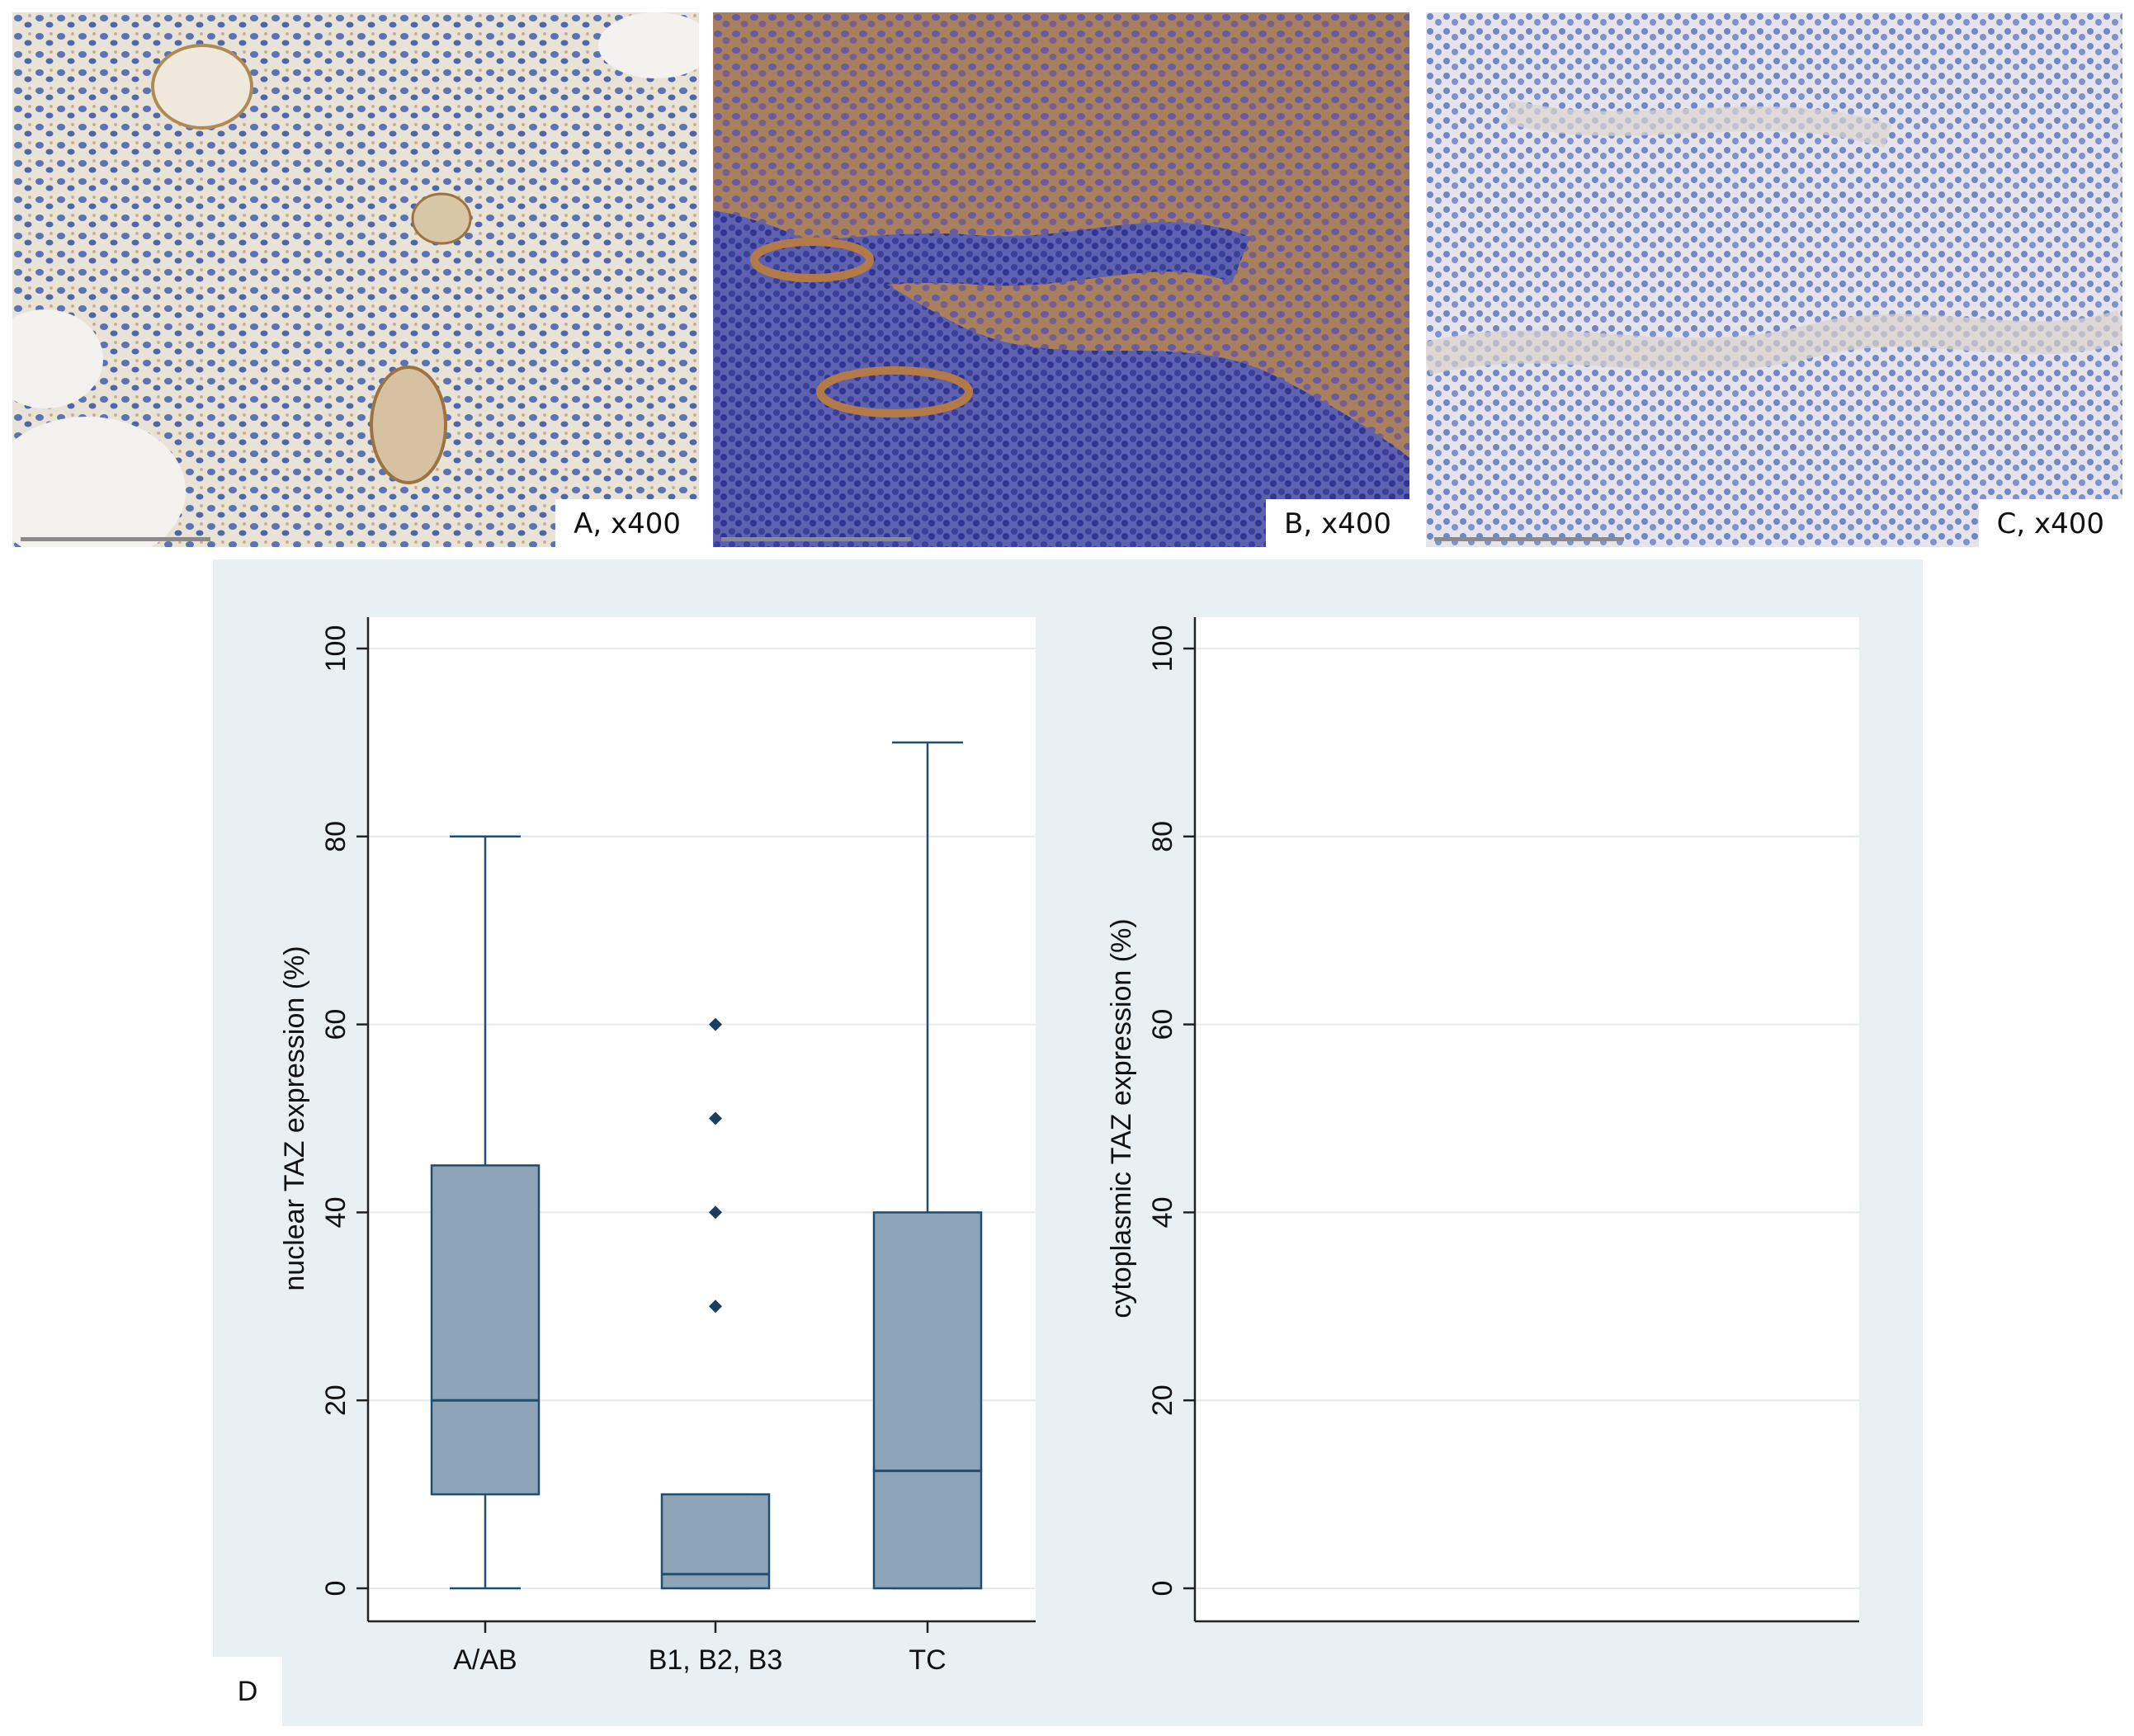 The height and width of the screenshot is (1736, 2134). I want to click on micrograph-a-image, so click(355, 279).